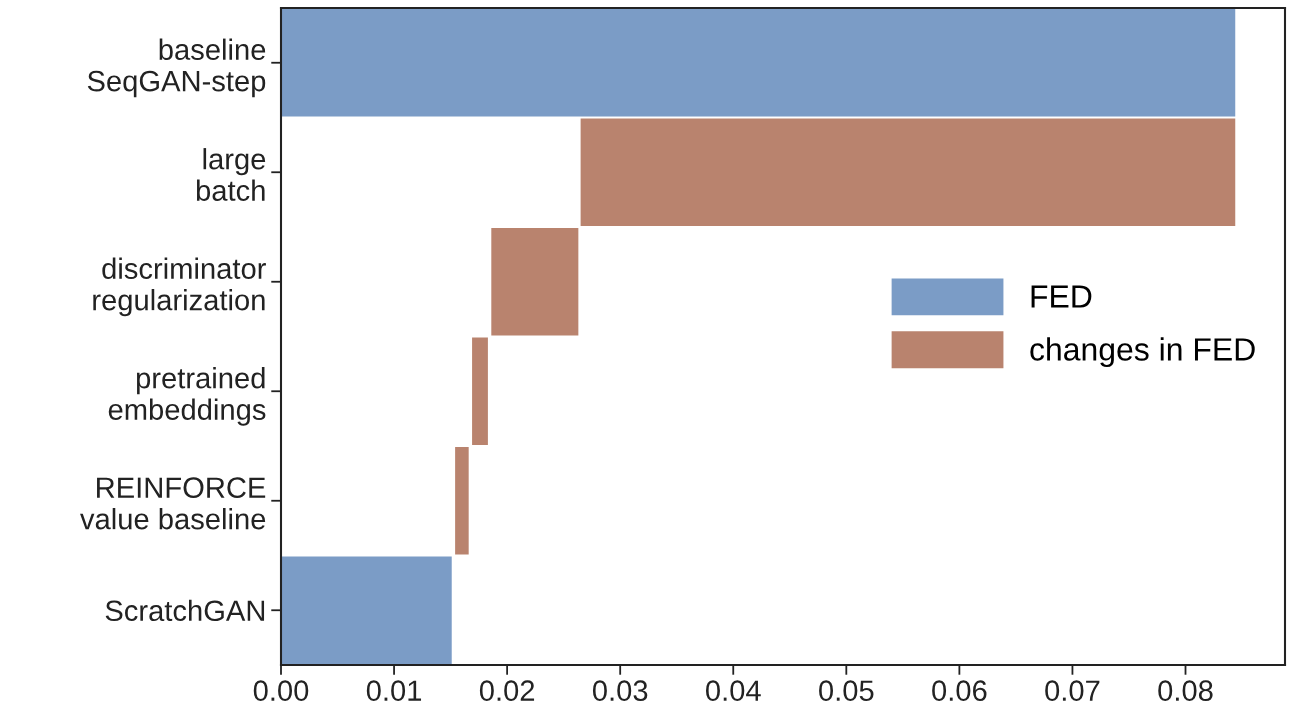 The height and width of the screenshot is (719, 1290). I want to click on y-tick-label: REINFORCE value baseline, so click(173, 503).